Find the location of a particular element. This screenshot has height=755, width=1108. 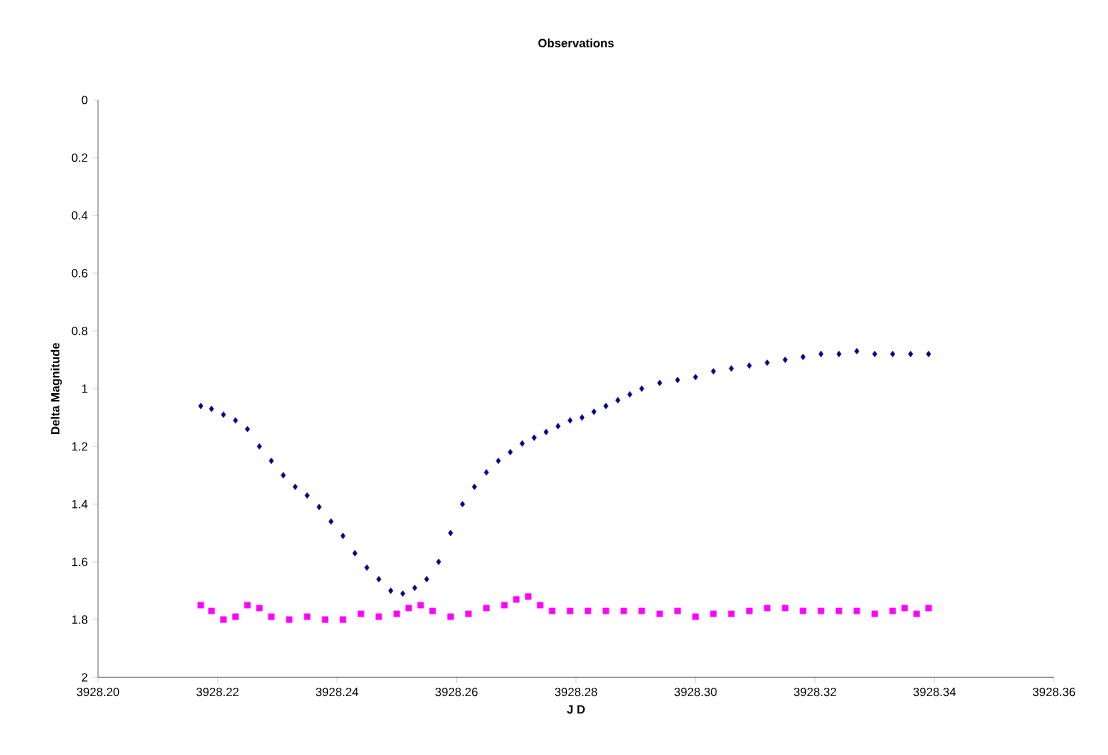

y-tick-label: 0.6 is located at coordinates (79, 273).